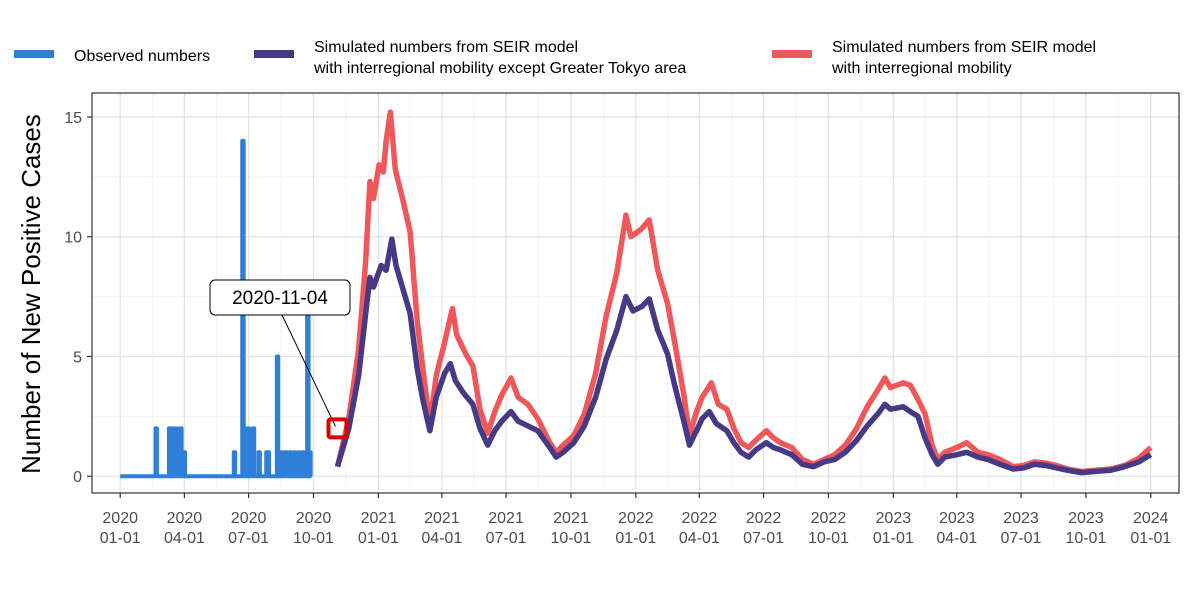 The image size is (1200, 600). Describe the element at coordinates (313, 528) in the screenshot. I see `x-tick-label: 2020 10-01` at that location.